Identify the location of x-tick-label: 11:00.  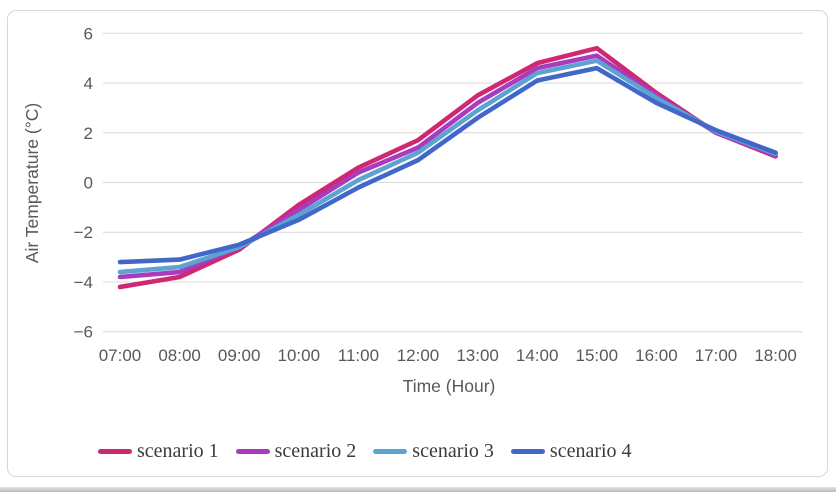
(358, 355).